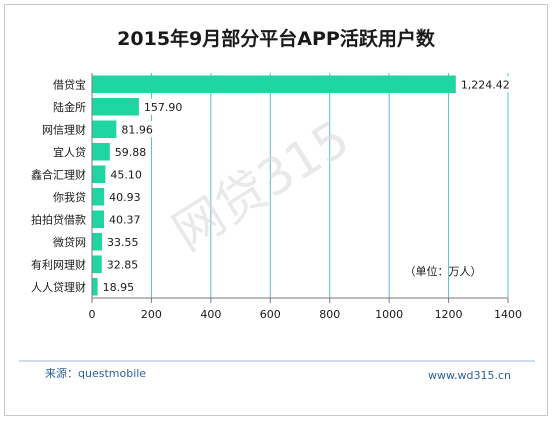 The image size is (552, 422). I want to click on value-label: 1,224.42, so click(485, 84).